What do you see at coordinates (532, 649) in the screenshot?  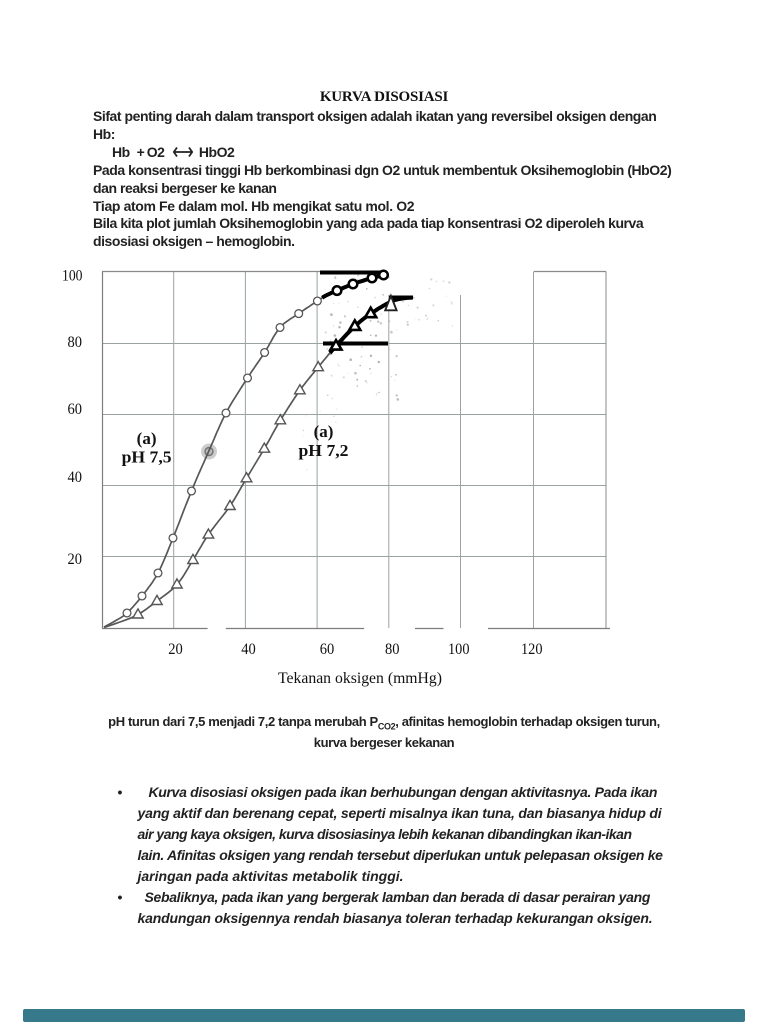 I see `svg-text: 120` at bounding box center [532, 649].